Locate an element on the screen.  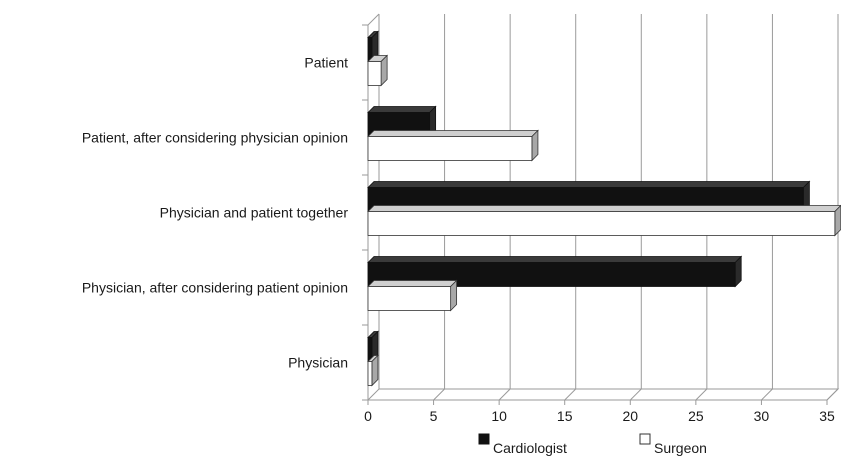
x-tick-label: 0 is located at coordinates (368, 416).